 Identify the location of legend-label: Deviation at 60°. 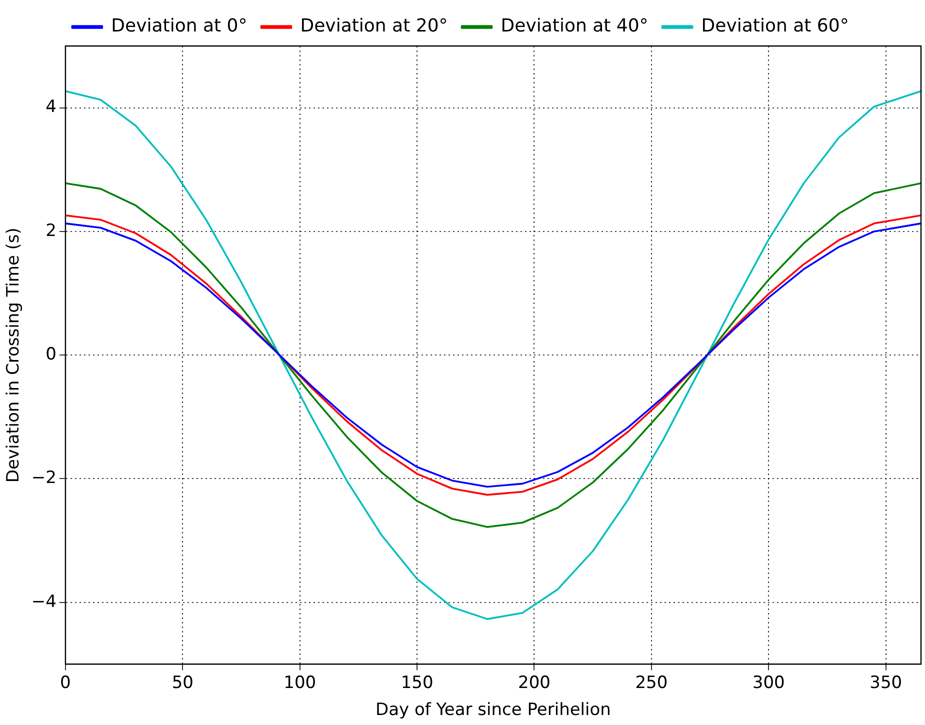
(775, 26).